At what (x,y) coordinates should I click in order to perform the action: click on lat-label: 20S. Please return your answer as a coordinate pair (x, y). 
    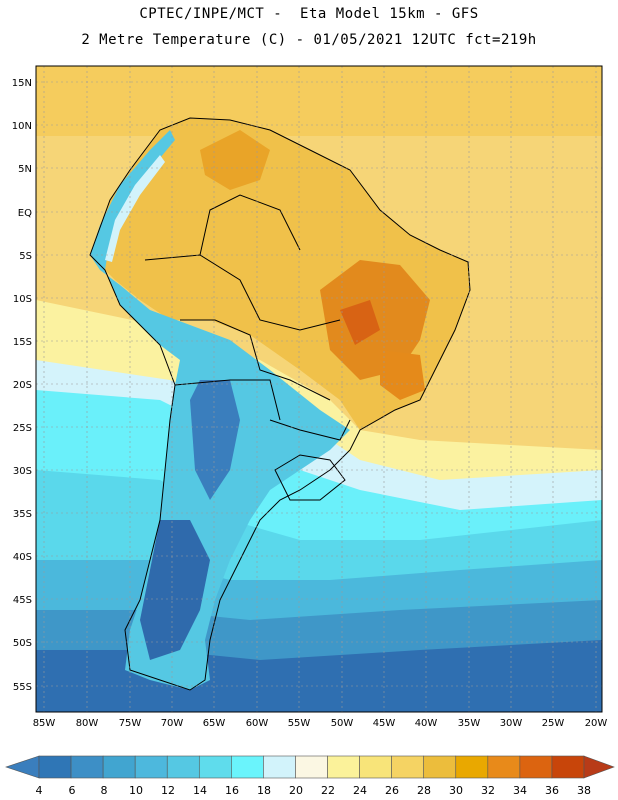
    Looking at the image, I should click on (22, 385).